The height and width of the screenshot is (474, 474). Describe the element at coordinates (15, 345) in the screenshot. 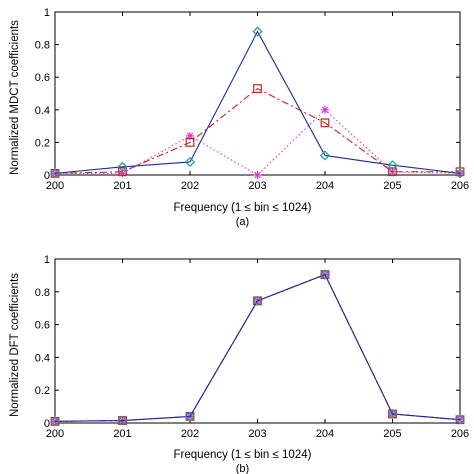

I see `y-axis-label: Normalized DFT coefficients` at that location.